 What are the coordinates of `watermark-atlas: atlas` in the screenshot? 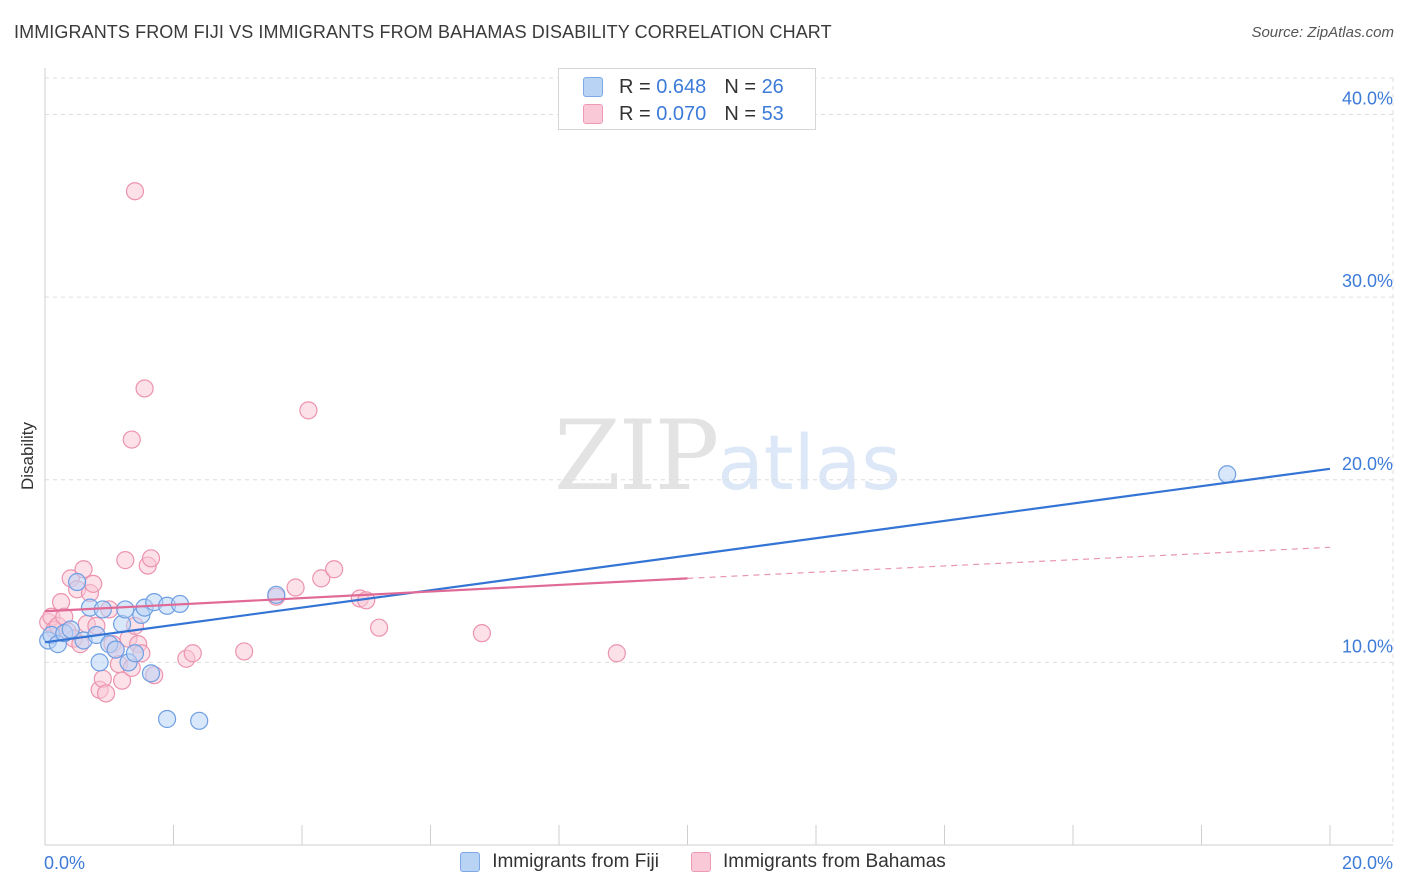 It's located at (809, 462).